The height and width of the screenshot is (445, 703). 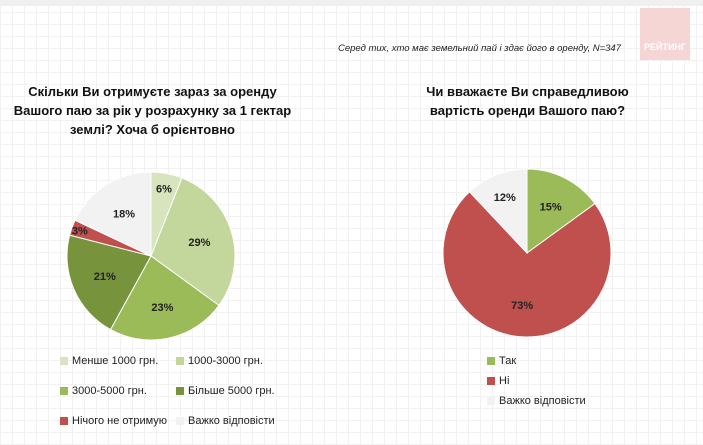 I want to click on rating-logo: РЕЙТИНГ, so click(x=665, y=34).